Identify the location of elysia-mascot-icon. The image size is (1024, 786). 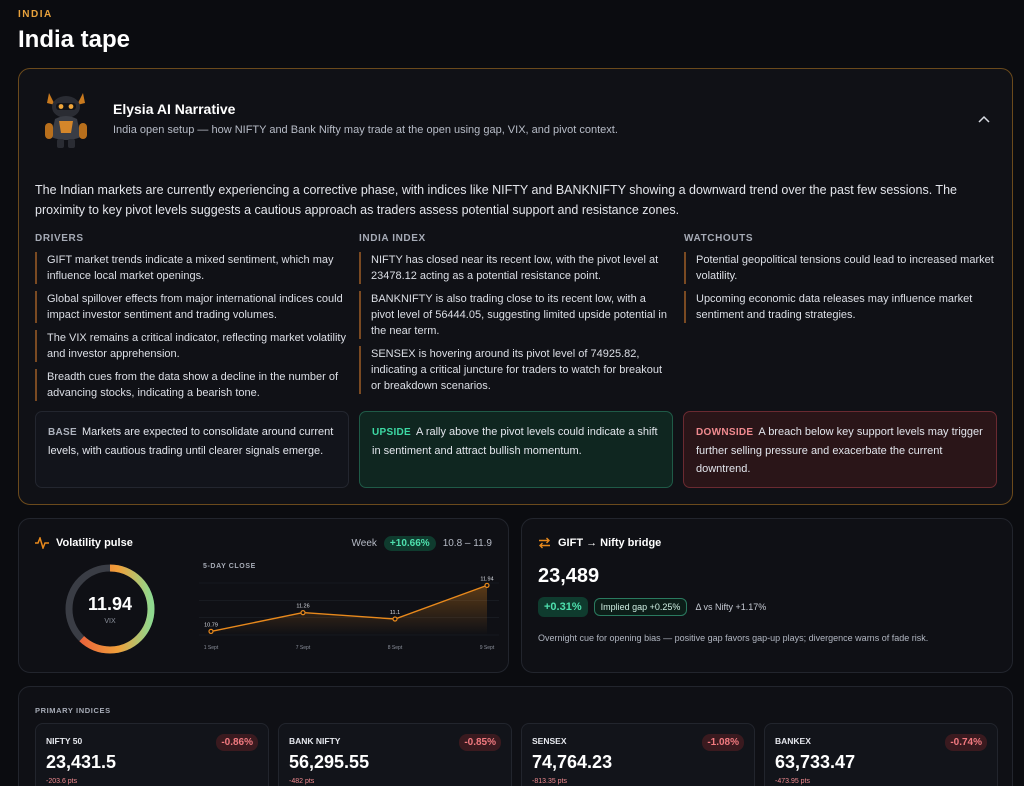
(66, 120).